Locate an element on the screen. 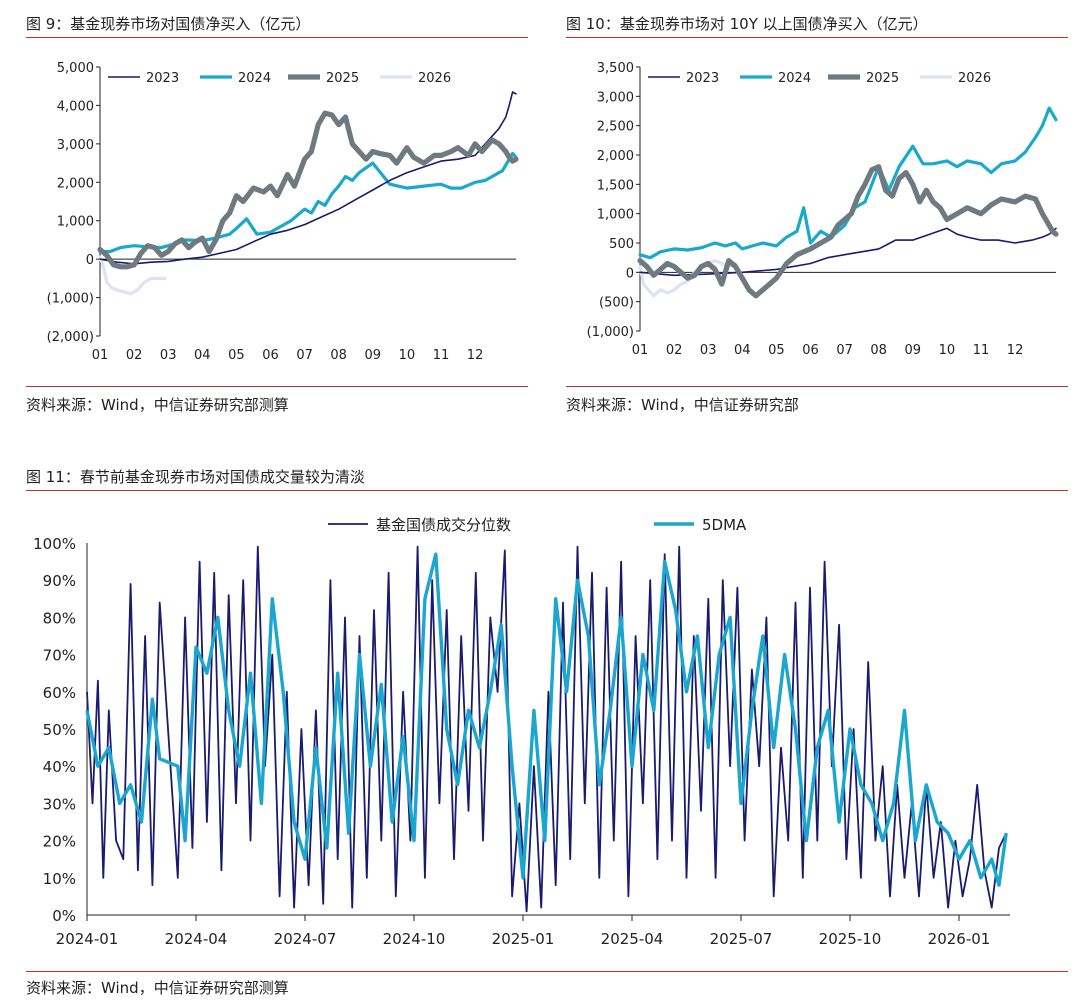 This screenshot has height=1006, width=1080. chart2-legend-label-2025: 2025 is located at coordinates (882, 78).